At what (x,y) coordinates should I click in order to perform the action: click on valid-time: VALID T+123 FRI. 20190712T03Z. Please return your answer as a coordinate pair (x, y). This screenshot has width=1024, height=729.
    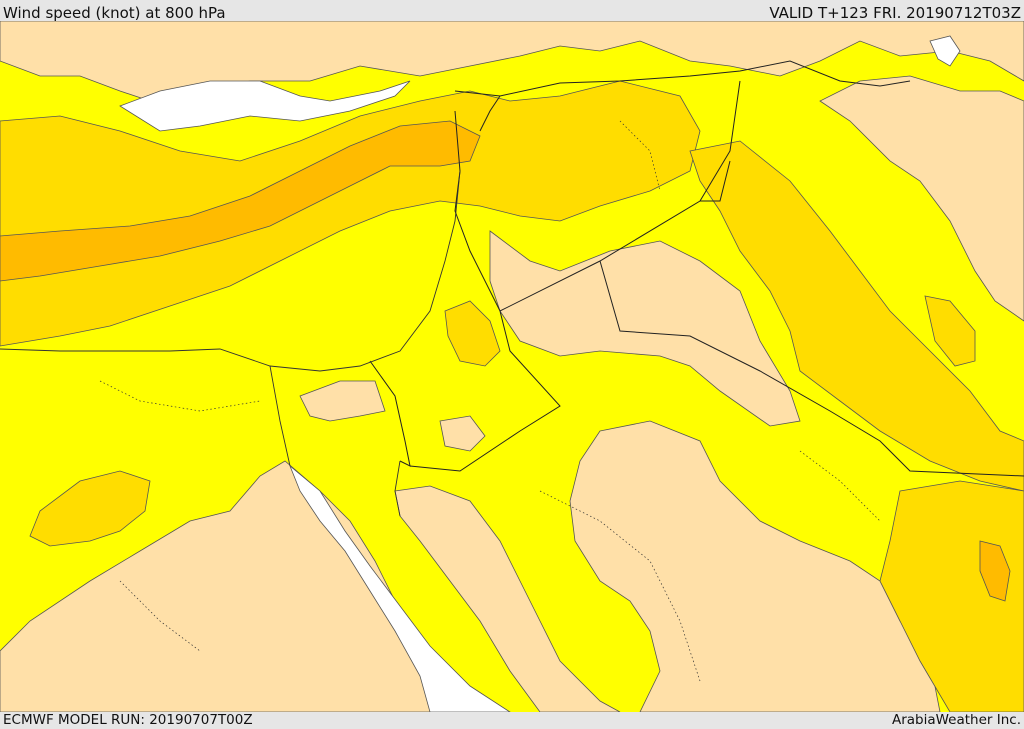
    Looking at the image, I should click on (895, 13).